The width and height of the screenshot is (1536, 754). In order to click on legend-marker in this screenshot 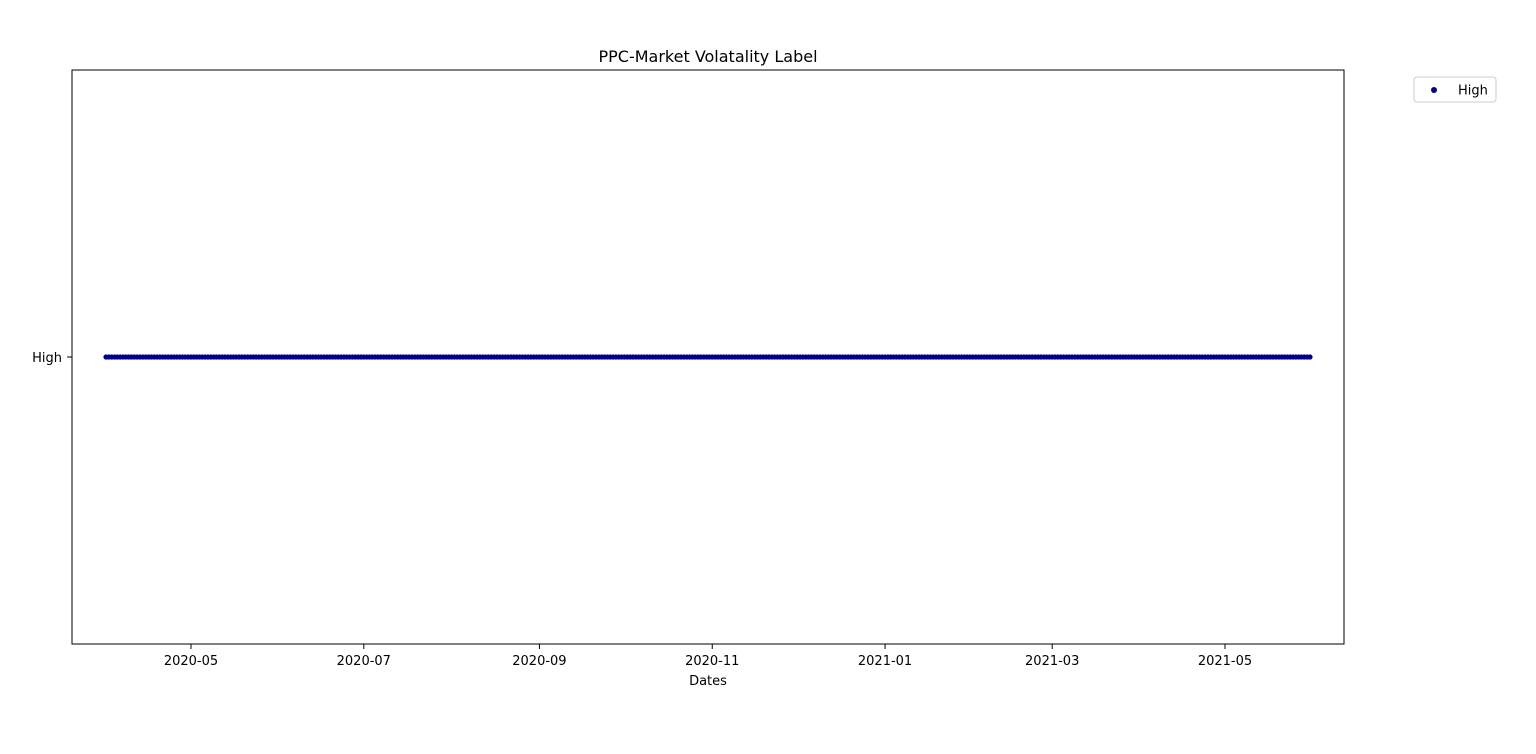, I will do `click(1434, 90)`.